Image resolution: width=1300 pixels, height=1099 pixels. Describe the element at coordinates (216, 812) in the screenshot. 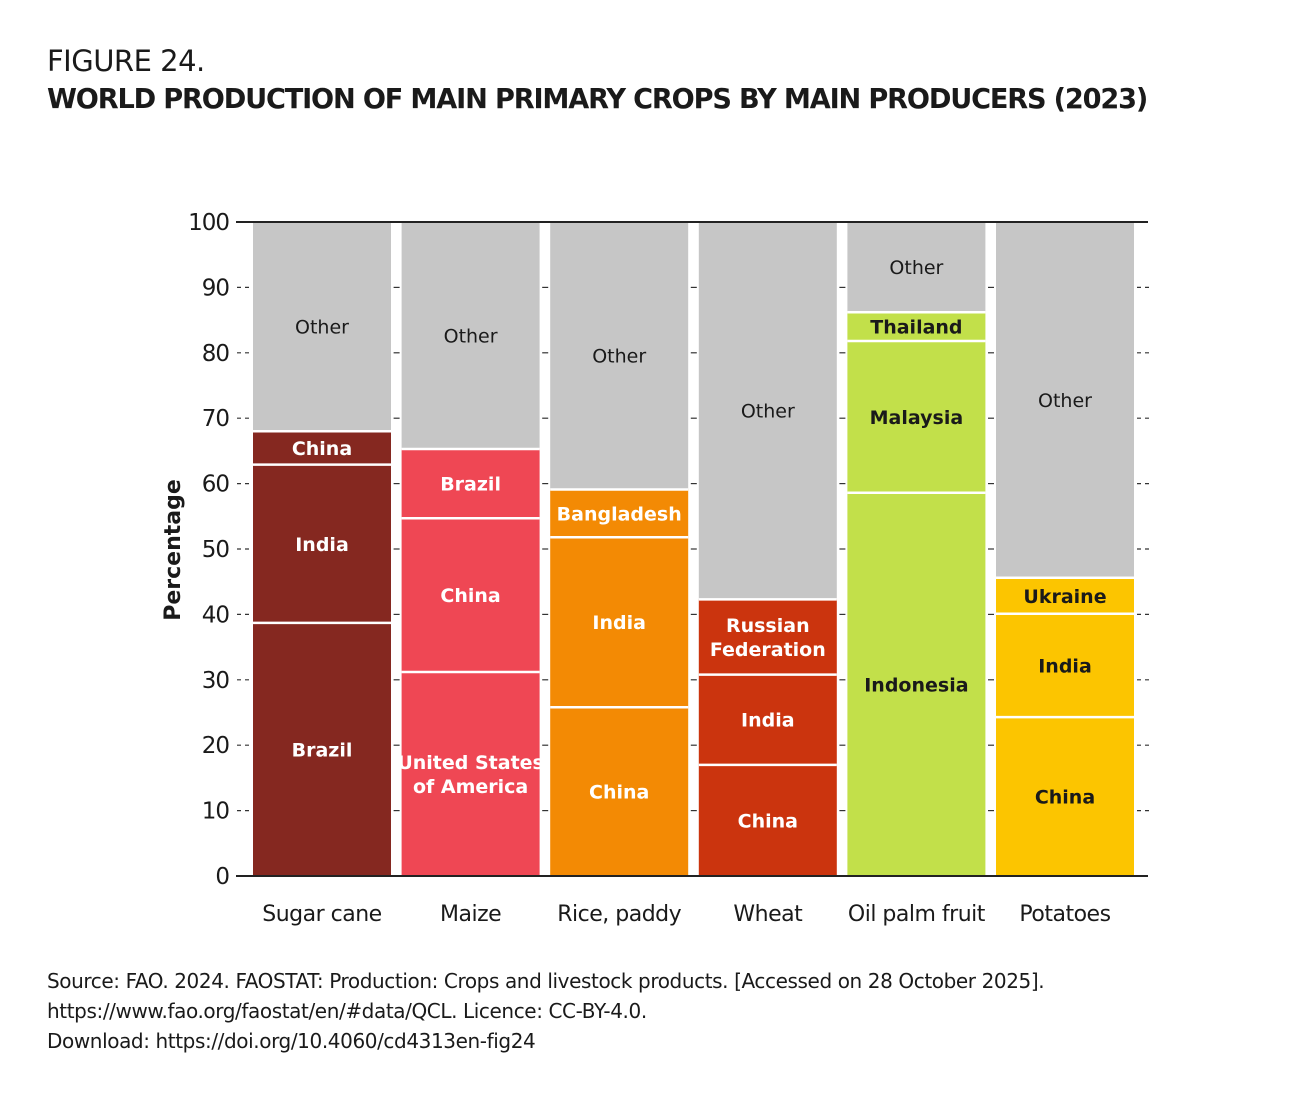

I see `y-tick-label: 10` at that location.